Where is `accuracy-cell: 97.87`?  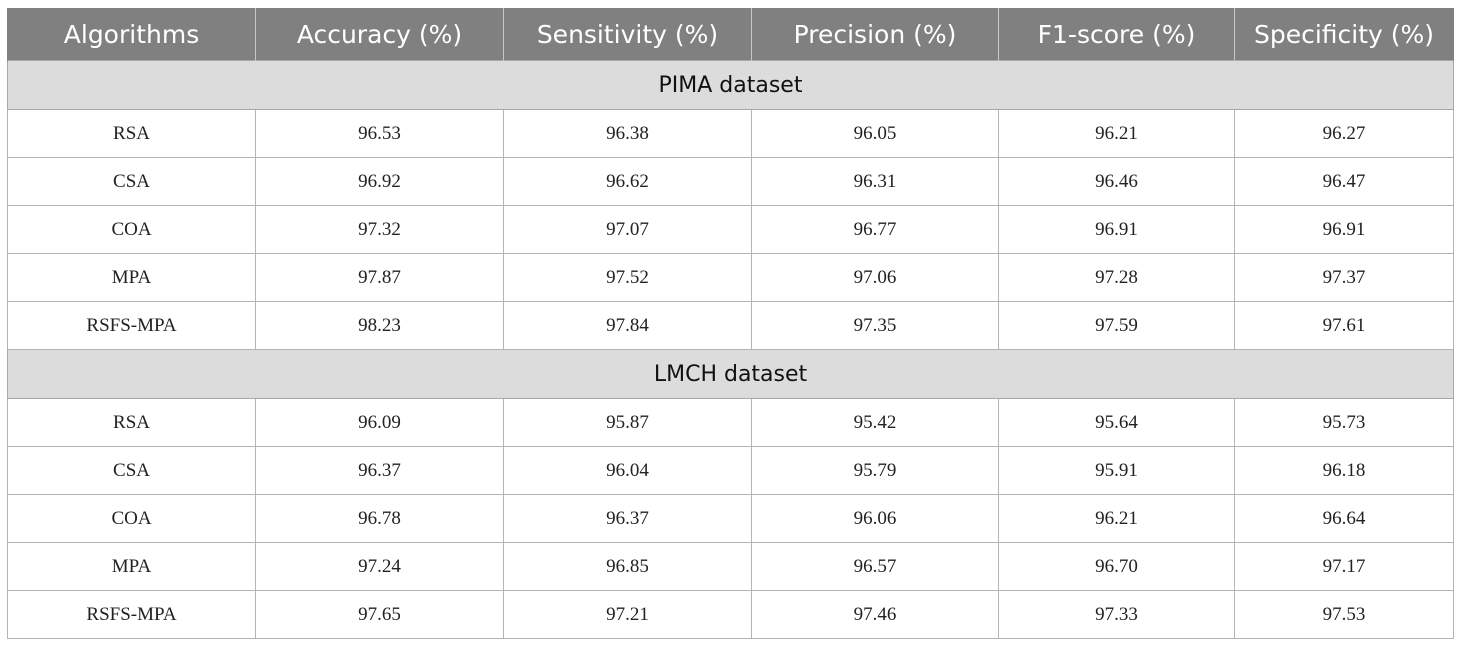
accuracy-cell: 97.87 is located at coordinates (379, 277).